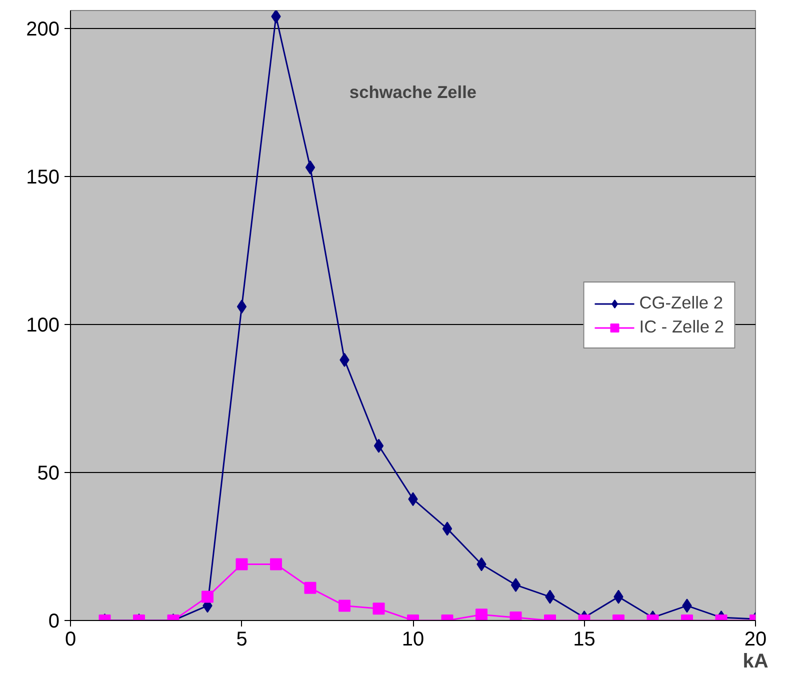 The image size is (785, 680). Describe the element at coordinates (755, 639) in the screenshot. I see `x-tick-label: 20` at that location.